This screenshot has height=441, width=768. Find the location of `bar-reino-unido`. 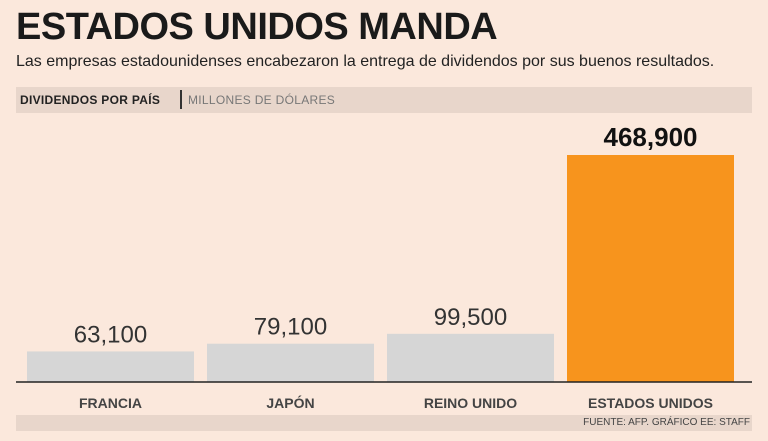

bar-reino-unido is located at coordinates (470, 357).